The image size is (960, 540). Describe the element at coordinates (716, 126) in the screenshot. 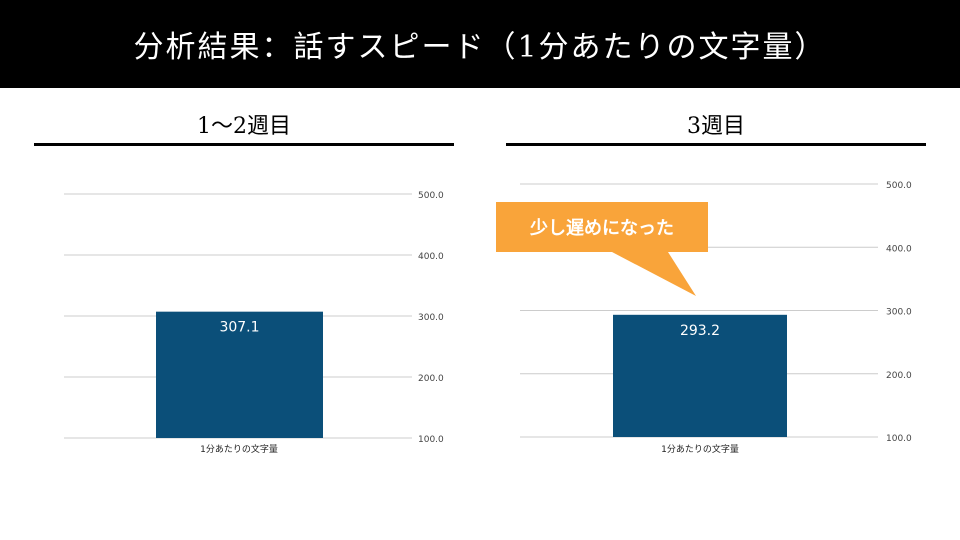

I see `chart-2-title: 3週目` at that location.